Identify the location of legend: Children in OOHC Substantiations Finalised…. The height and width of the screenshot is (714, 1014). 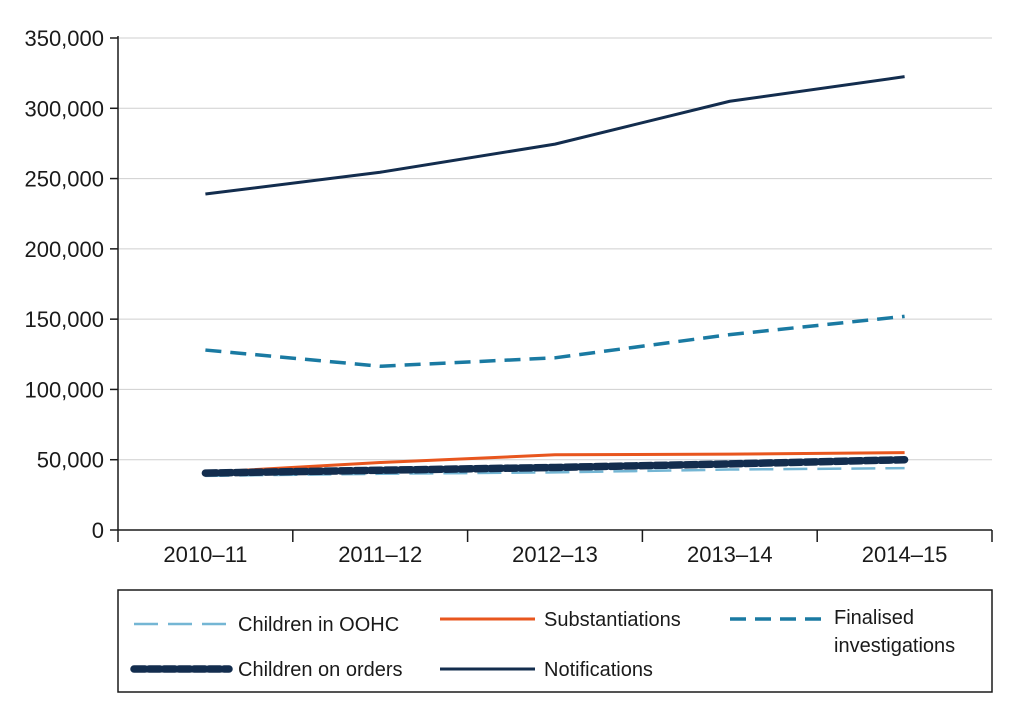
(555, 641).